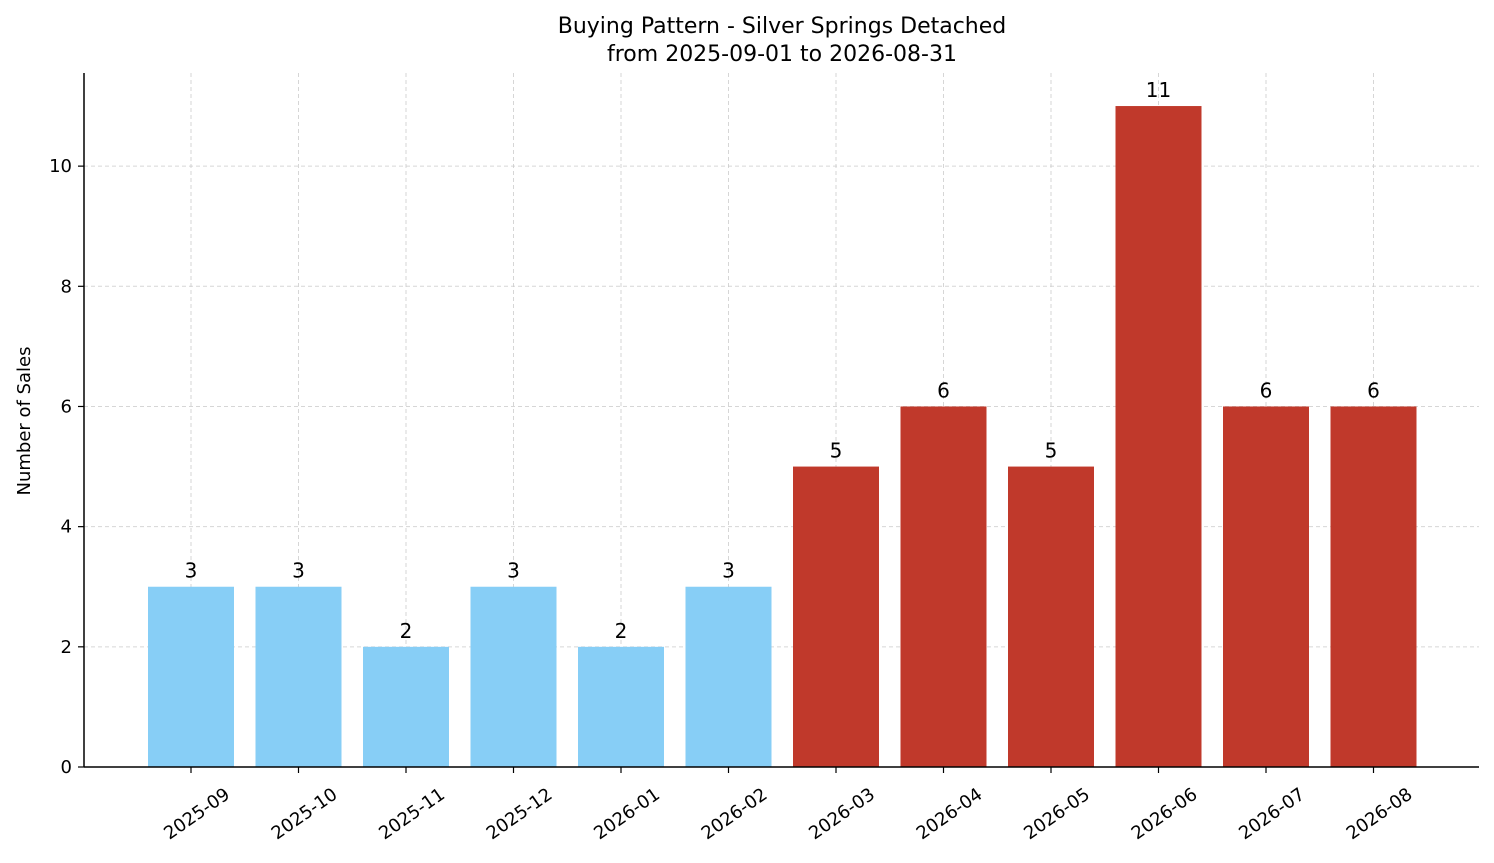 This screenshot has width=1494, height=863. What do you see at coordinates (1272, 814) in the screenshot?
I see `x-tick-label: 2026-07` at bounding box center [1272, 814].